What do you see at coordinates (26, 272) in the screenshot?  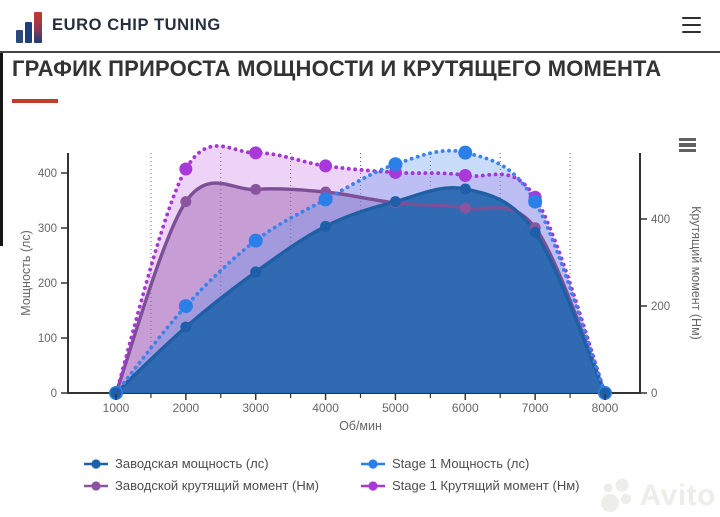 I see `left-axis-title: Мощность (лс)` at bounding box center [26, 272].